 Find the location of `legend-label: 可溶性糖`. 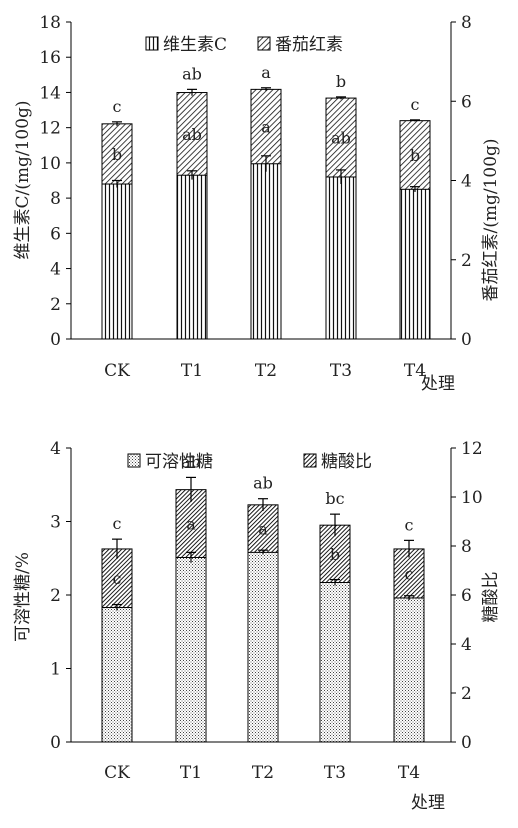

legend-label: 可溶性糖 is located at coordinates (179, 462).